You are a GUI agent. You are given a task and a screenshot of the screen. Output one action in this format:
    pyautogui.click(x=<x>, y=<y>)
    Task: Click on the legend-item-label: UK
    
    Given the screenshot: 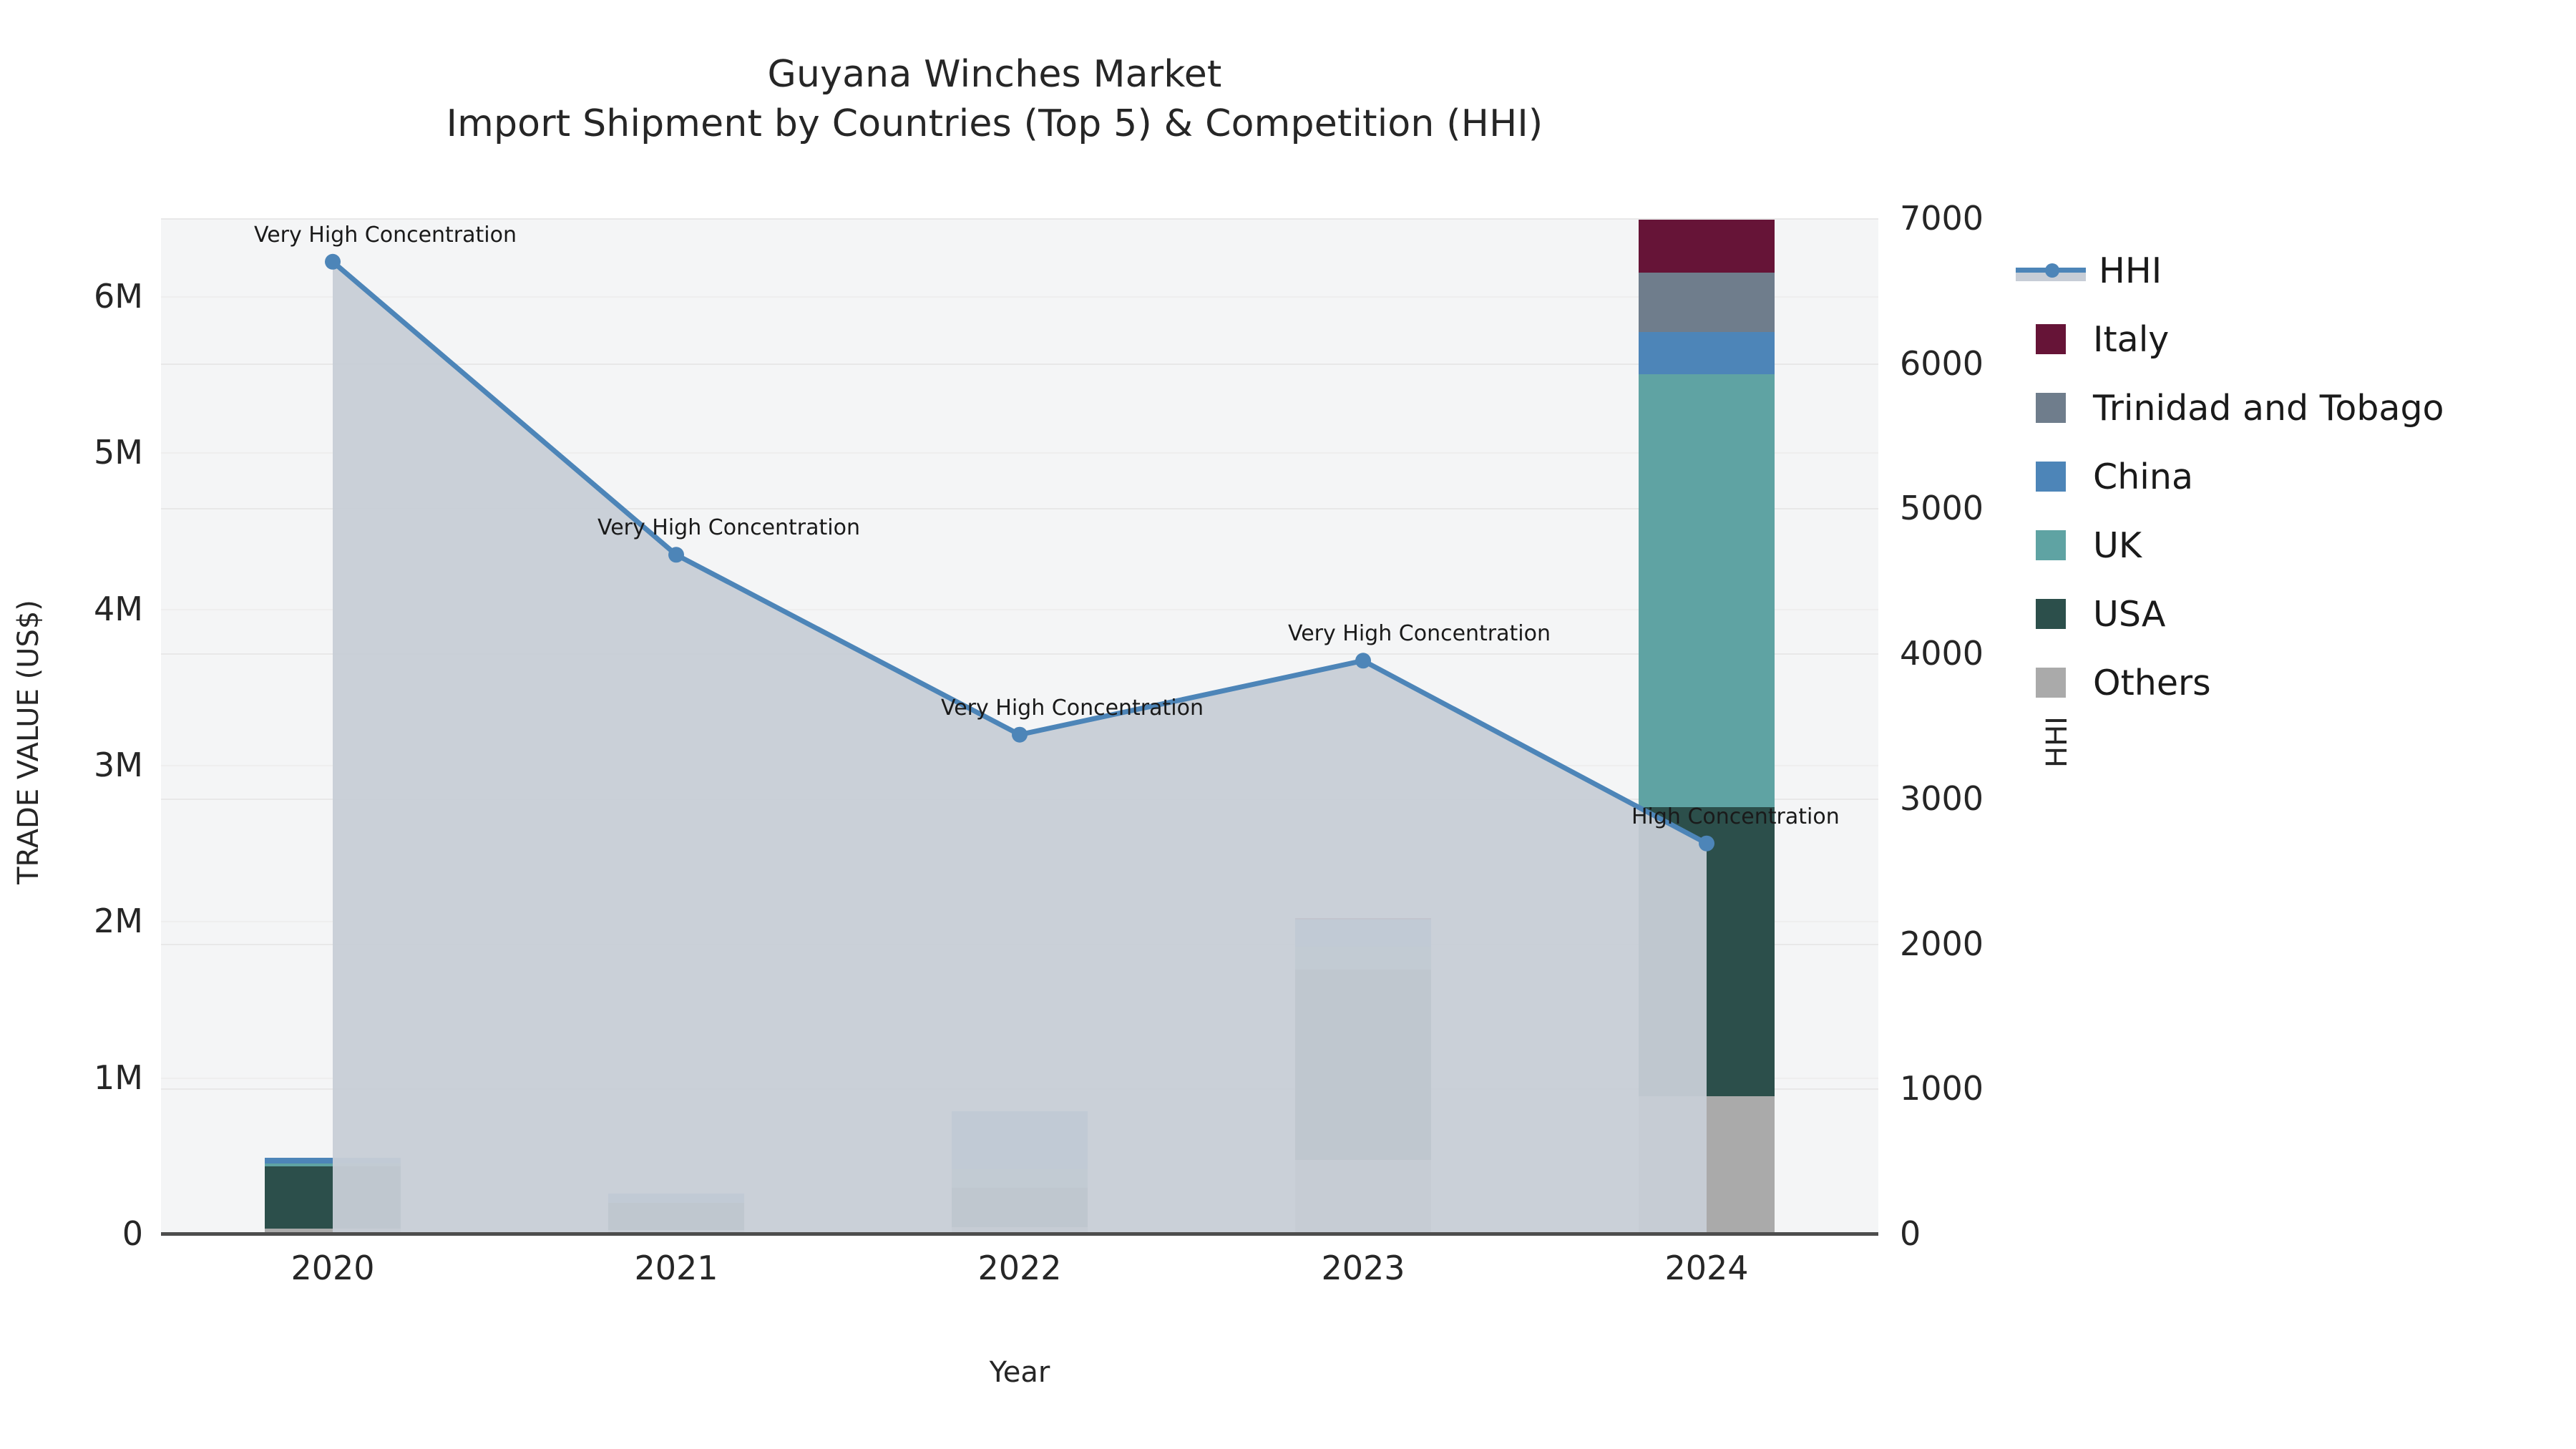 What is the action you would take?
    pyautogui.click(x=2117, y=545)
    